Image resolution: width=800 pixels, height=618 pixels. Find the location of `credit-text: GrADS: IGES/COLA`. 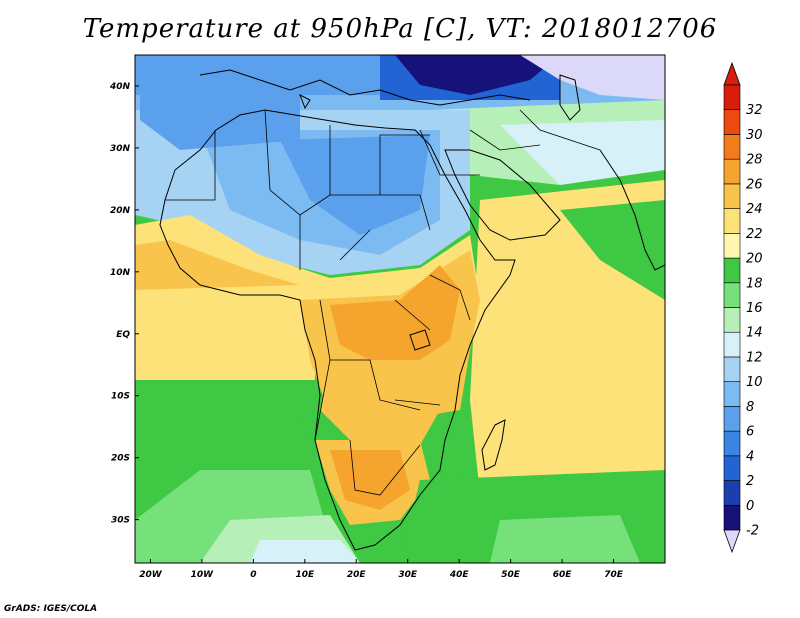

credit-text: GrADS: IGES/COLA is located at coordinates (51, 609).